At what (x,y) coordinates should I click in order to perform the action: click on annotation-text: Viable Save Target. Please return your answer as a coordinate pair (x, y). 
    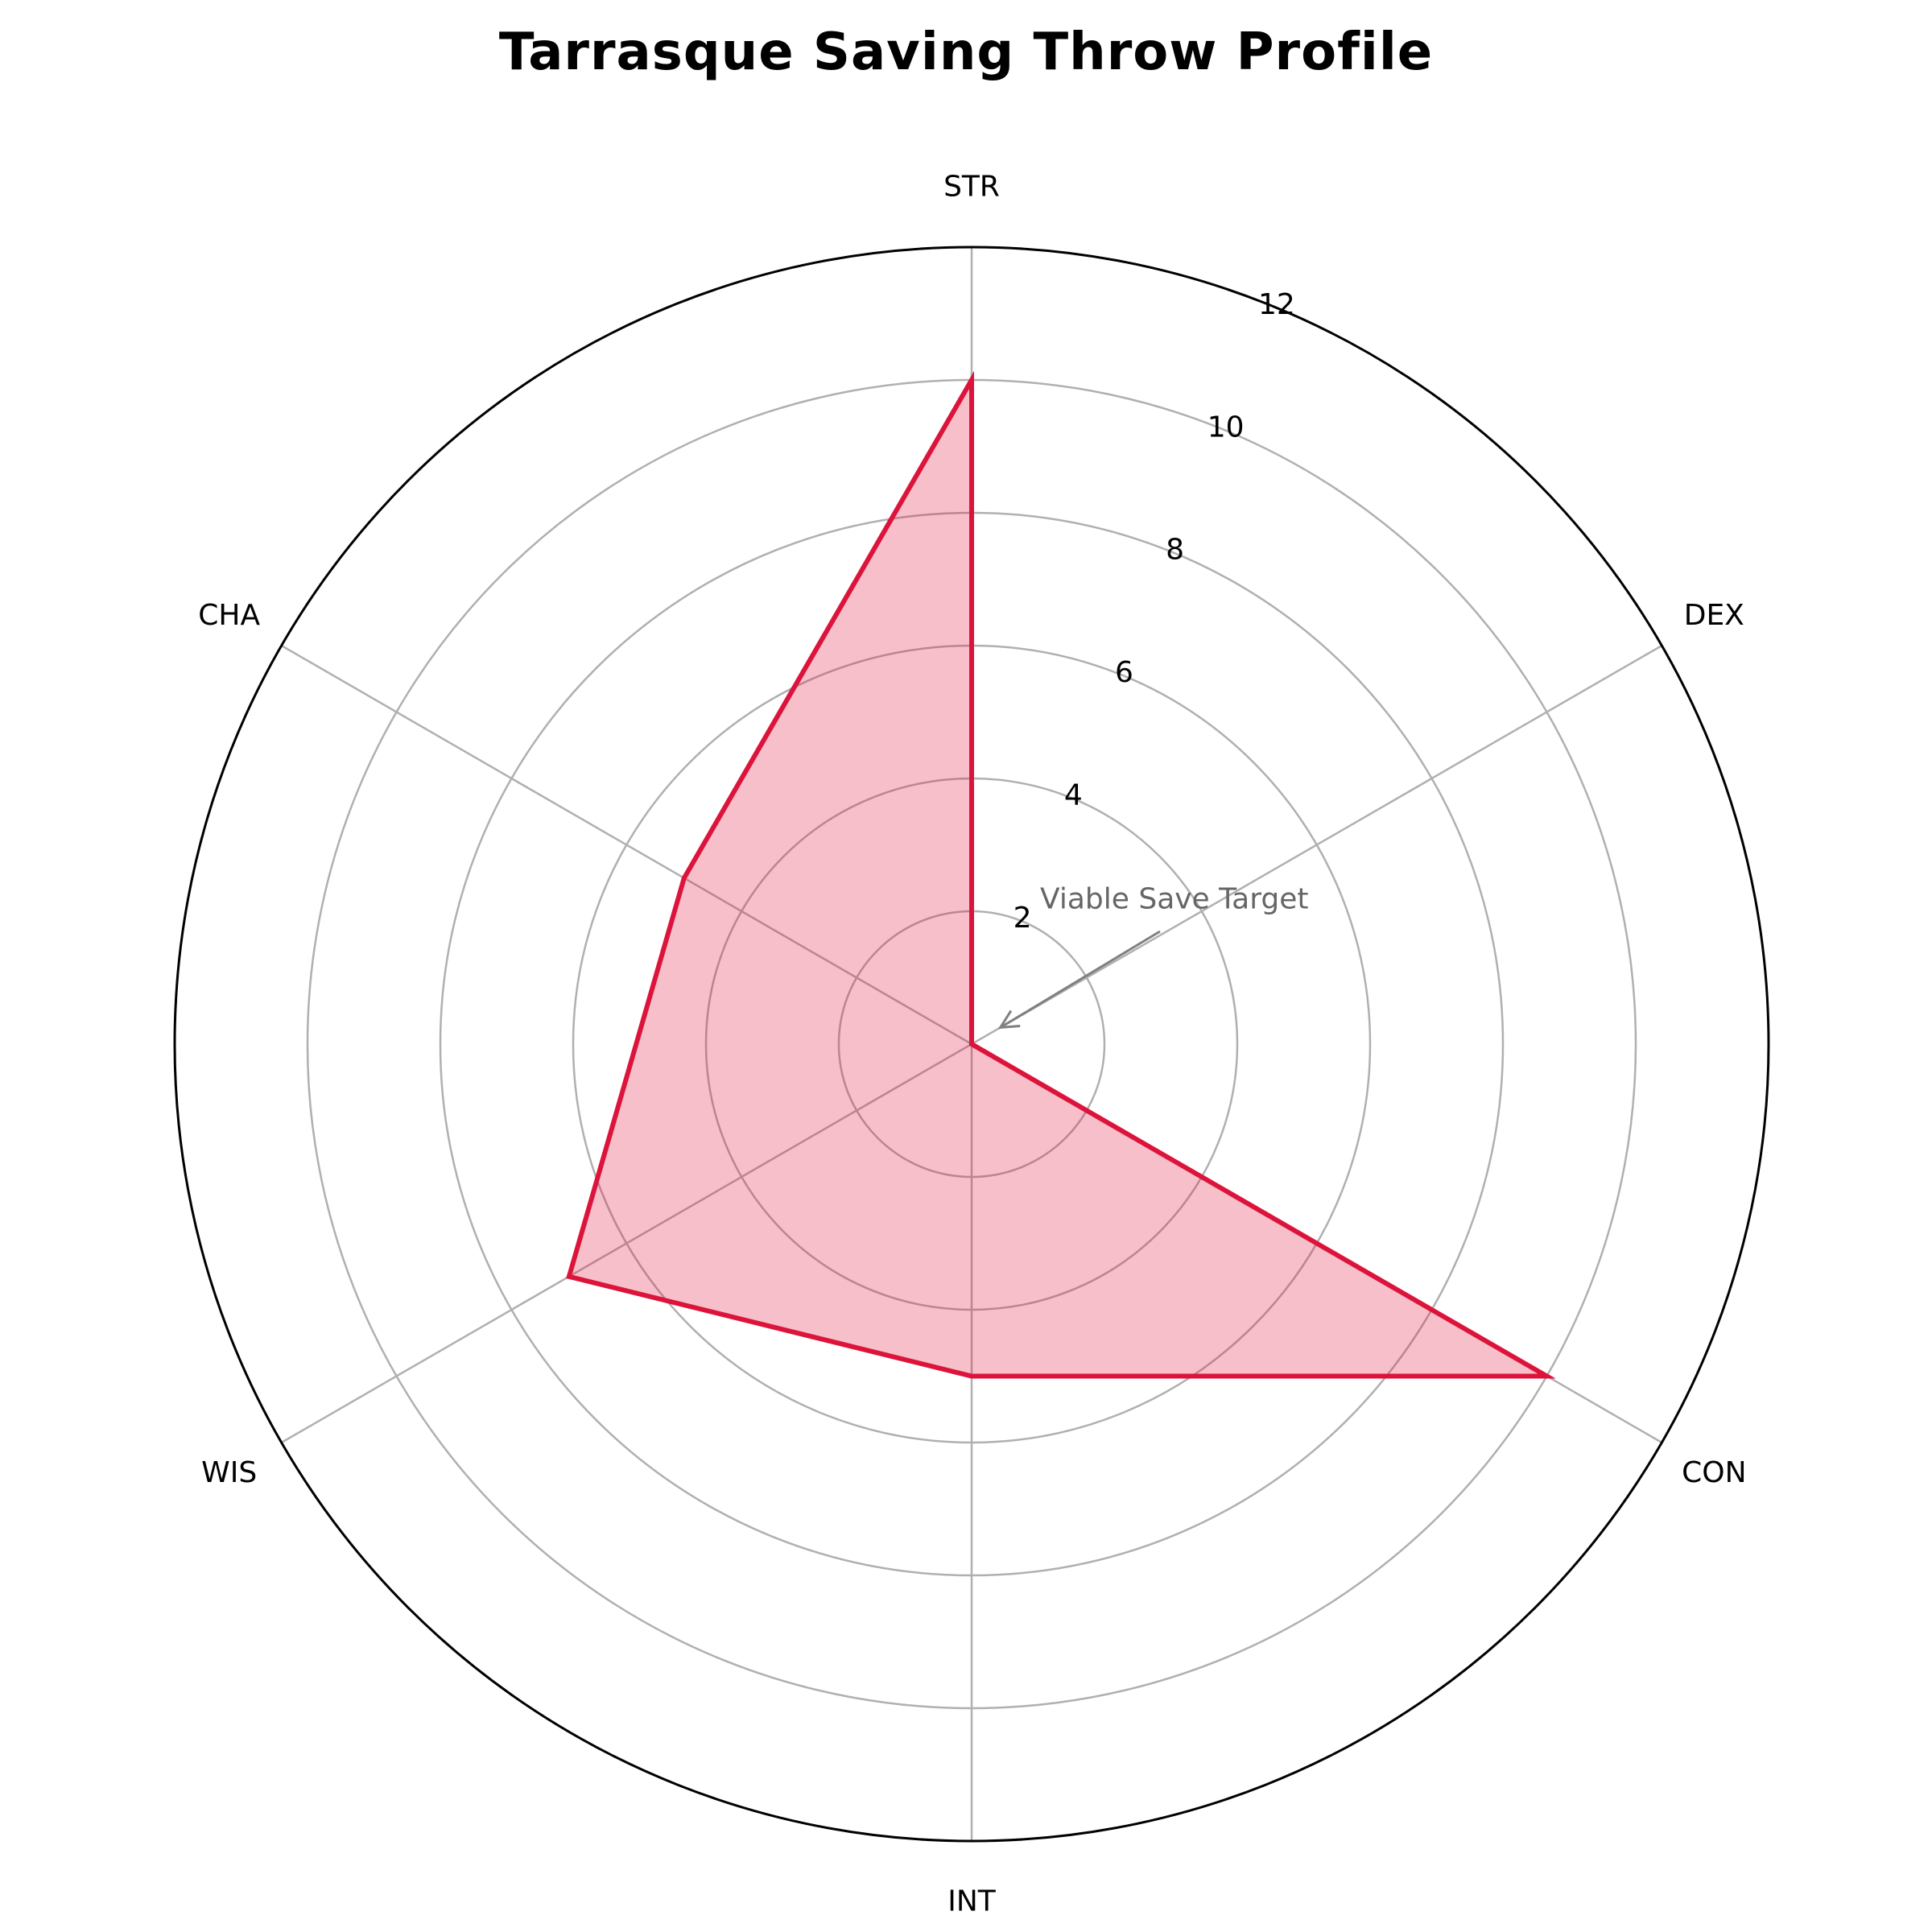
    Looking at the image, I should click on (1174, 899).